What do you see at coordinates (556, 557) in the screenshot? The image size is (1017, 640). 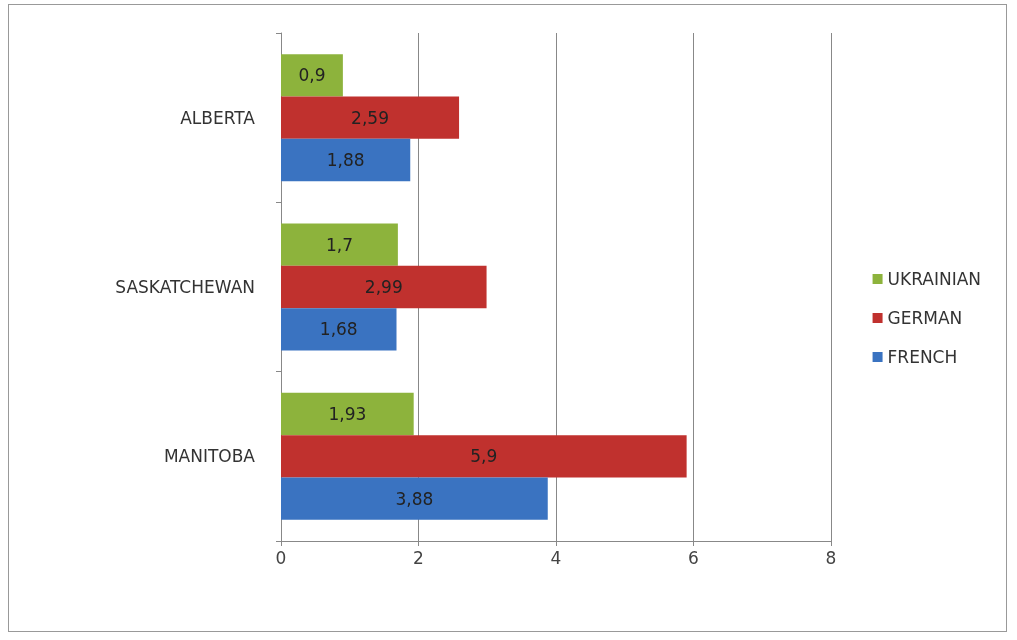 I see `x-tick-label: 4` at bounding box center [556, 557].